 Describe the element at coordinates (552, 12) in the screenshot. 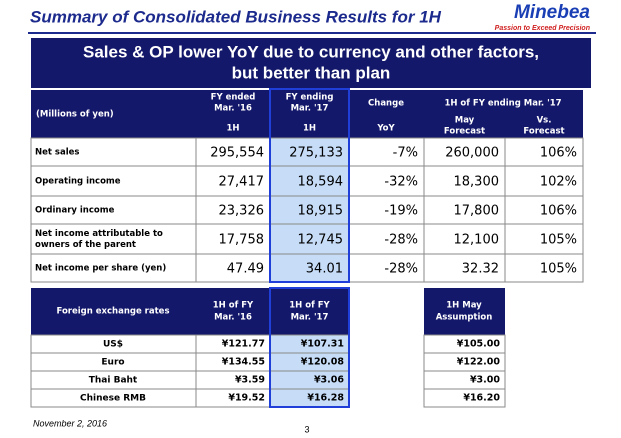

I see `logo: Minebea` at that location.